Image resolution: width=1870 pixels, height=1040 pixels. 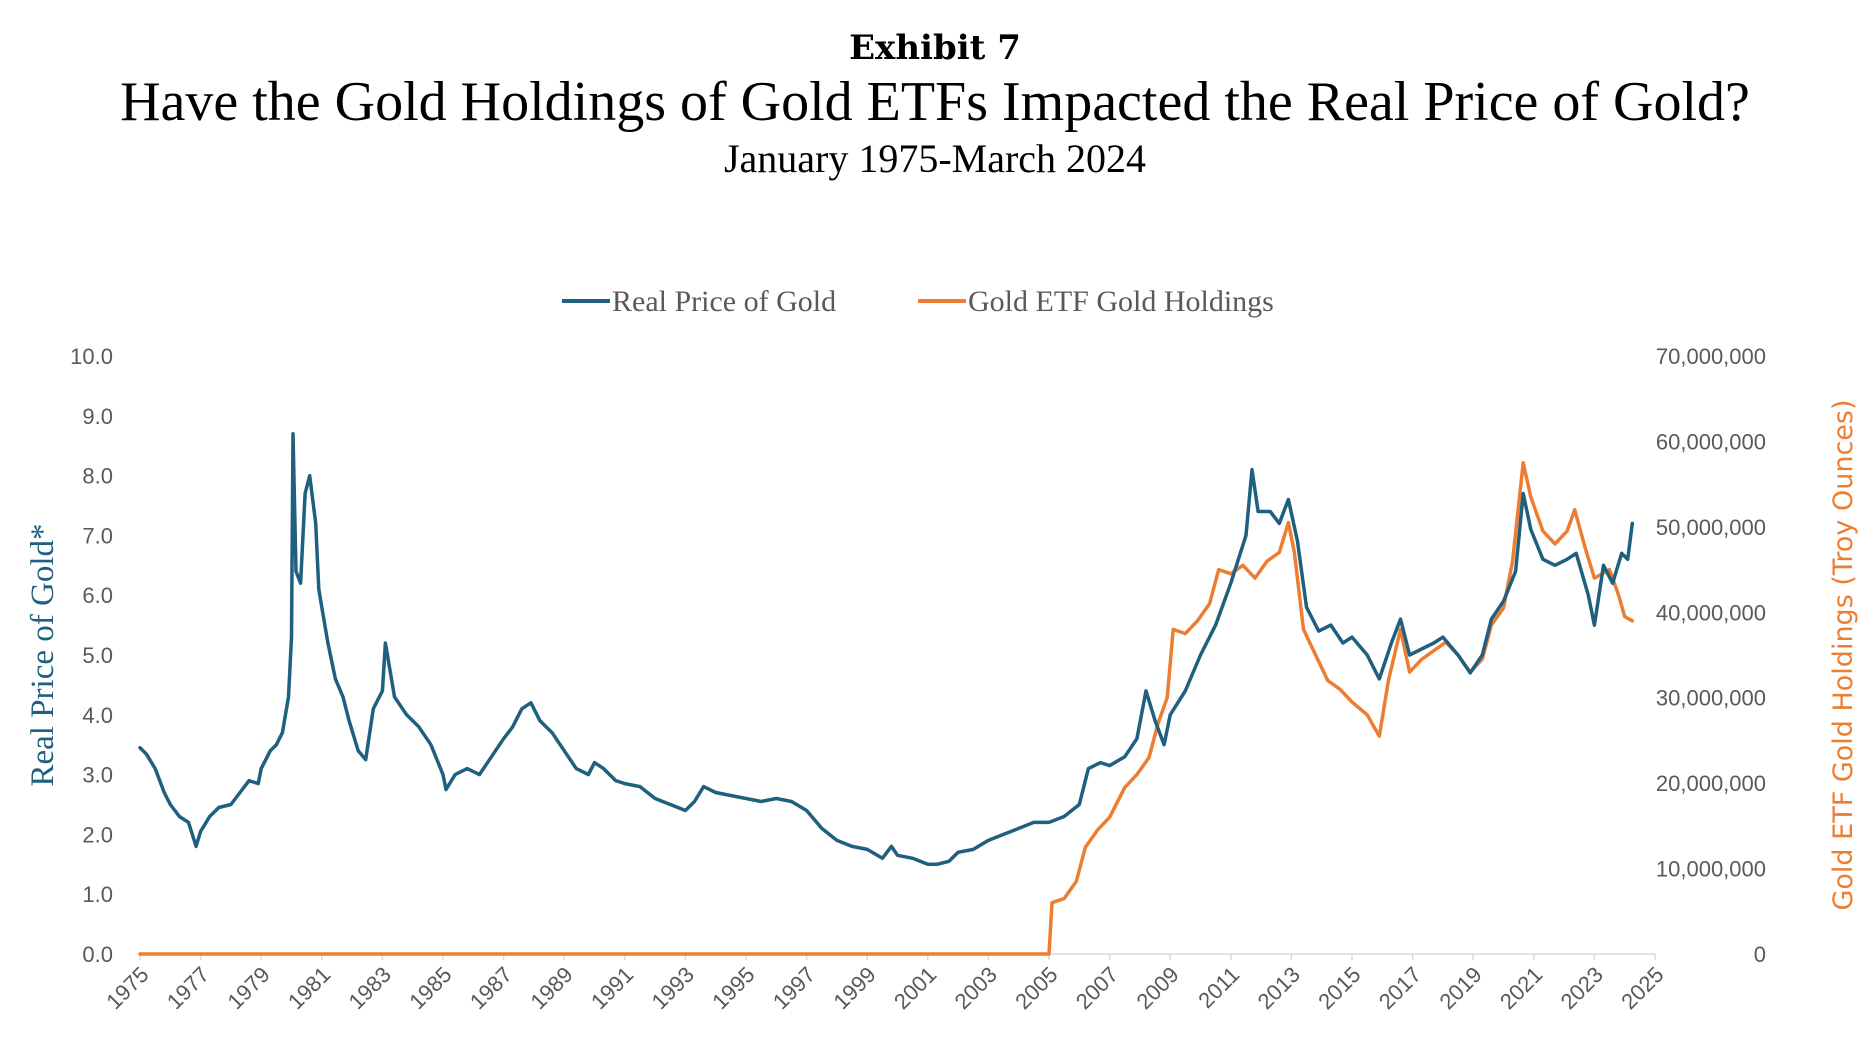 What do you see at coordinates (97, 655) in the screenshot?
I see `left-y-tick-label: 5.0` at bounding box center [97, 655].